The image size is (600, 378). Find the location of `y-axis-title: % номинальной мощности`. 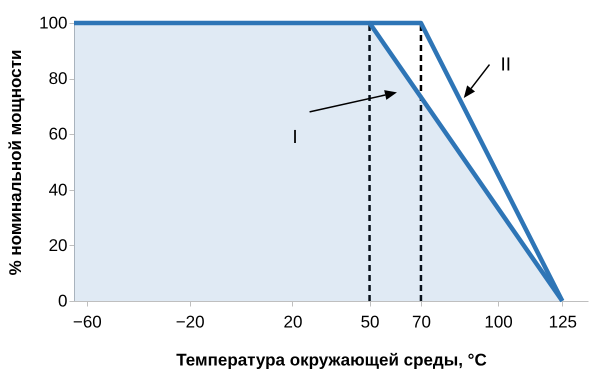

y-axis-title: % номинальной мощности is located at coordinates (16, 163).